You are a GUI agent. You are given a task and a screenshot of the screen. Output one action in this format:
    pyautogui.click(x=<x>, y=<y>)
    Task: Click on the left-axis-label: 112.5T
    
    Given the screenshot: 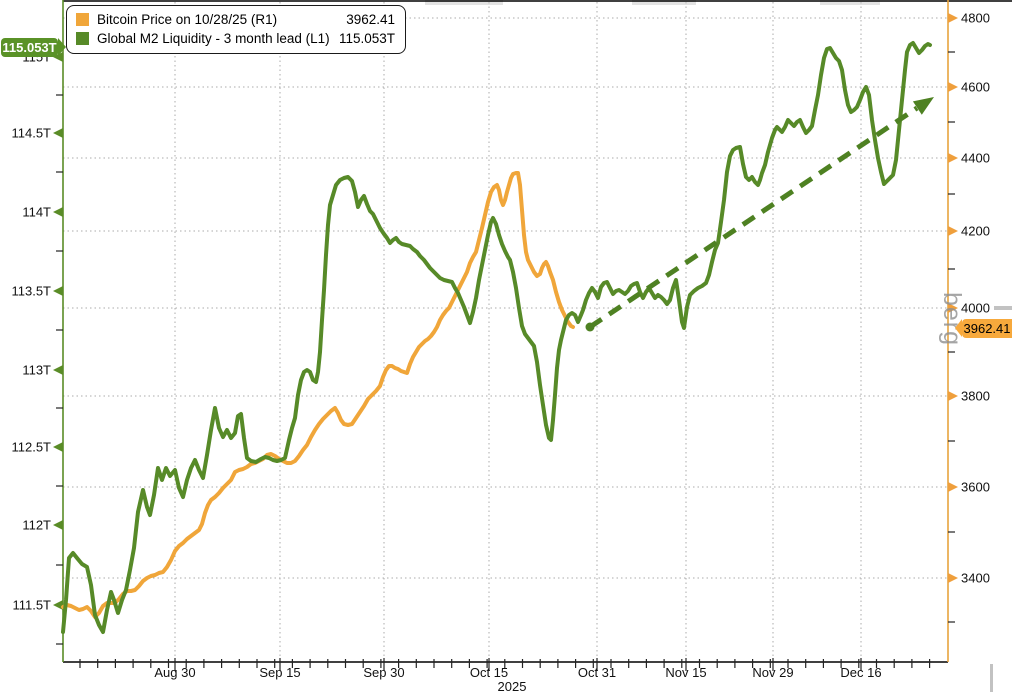 What is the action you would take?
    pyautogui.click(x=31, y=447)
    